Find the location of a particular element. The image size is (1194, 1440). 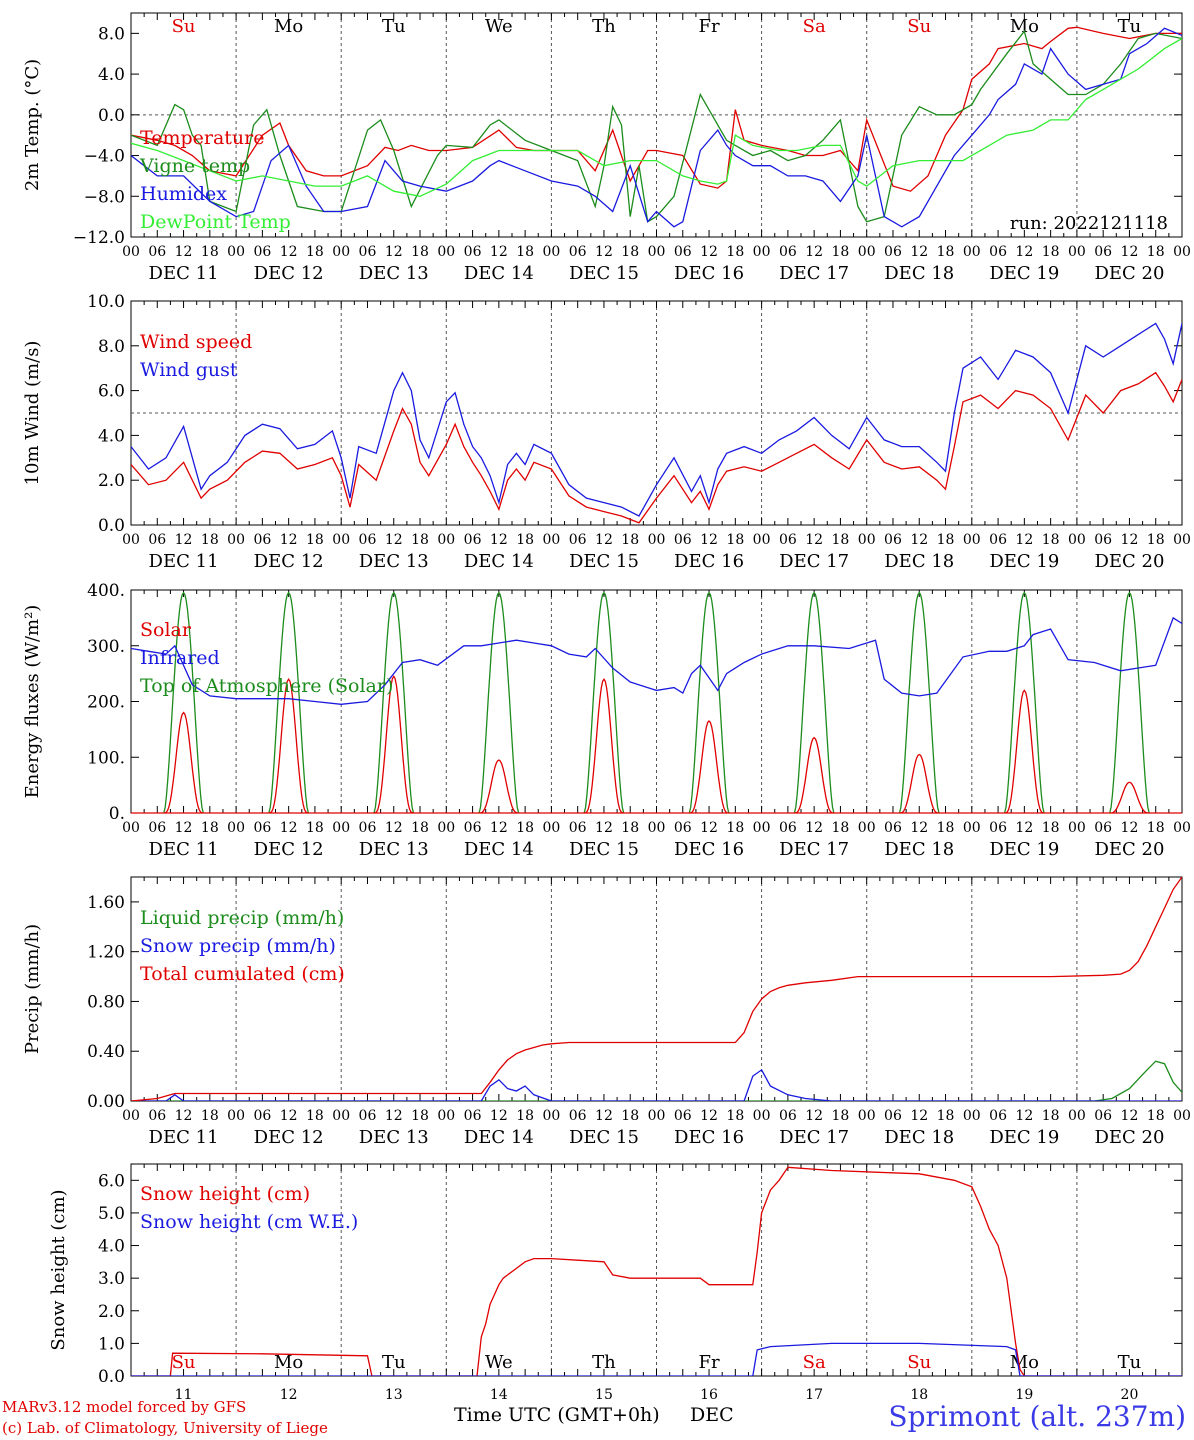

x-day-label: DEC 13 is located at coordinates (394, 1137).